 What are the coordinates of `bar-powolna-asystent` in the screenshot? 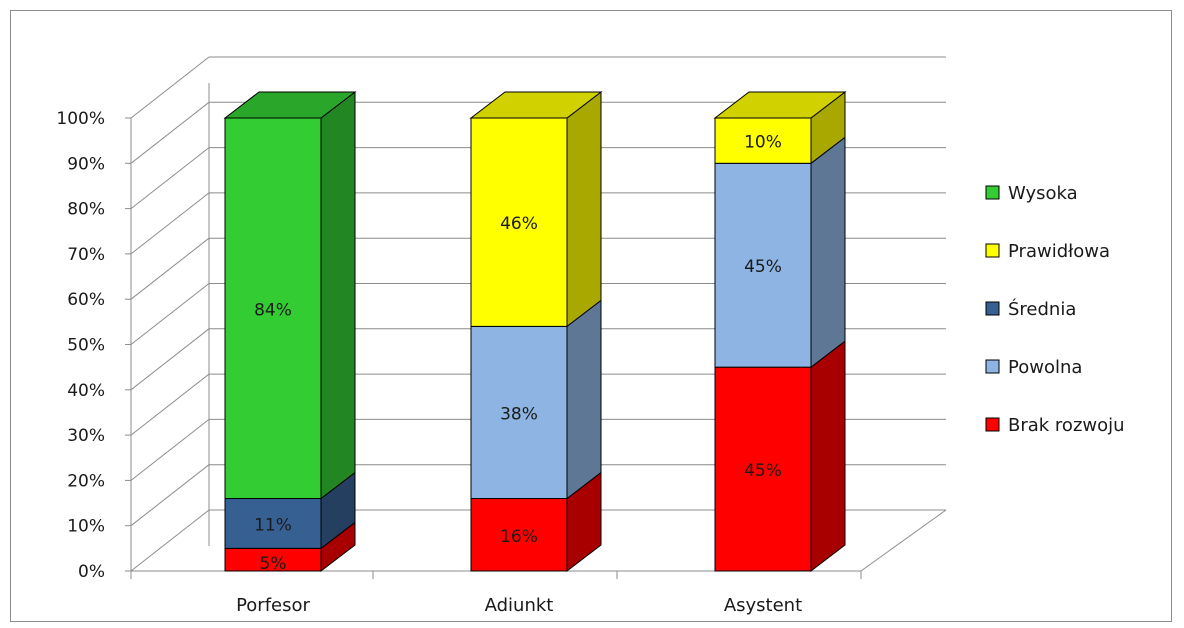 It's located at (763, 265).